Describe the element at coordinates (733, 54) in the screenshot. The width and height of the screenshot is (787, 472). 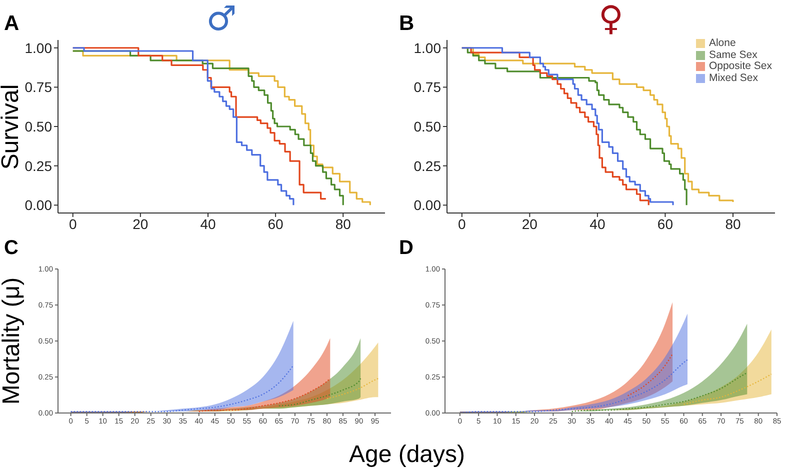
I see `legend-label: Same Sex` at that location.